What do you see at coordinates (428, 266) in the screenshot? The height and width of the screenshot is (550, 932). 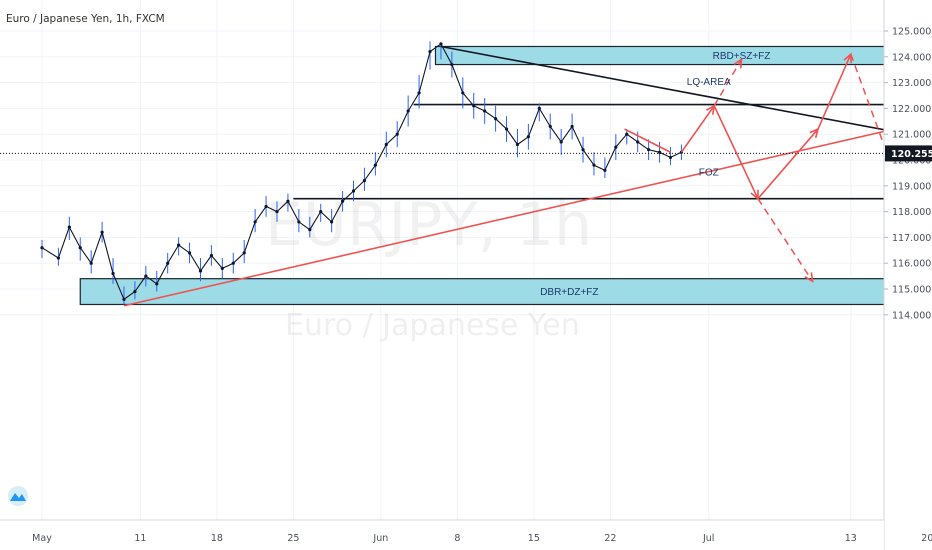 I see `symbol-watermark: EURJPY, 1h Euro / Japanese Yen` at bounding box center [428, 266].